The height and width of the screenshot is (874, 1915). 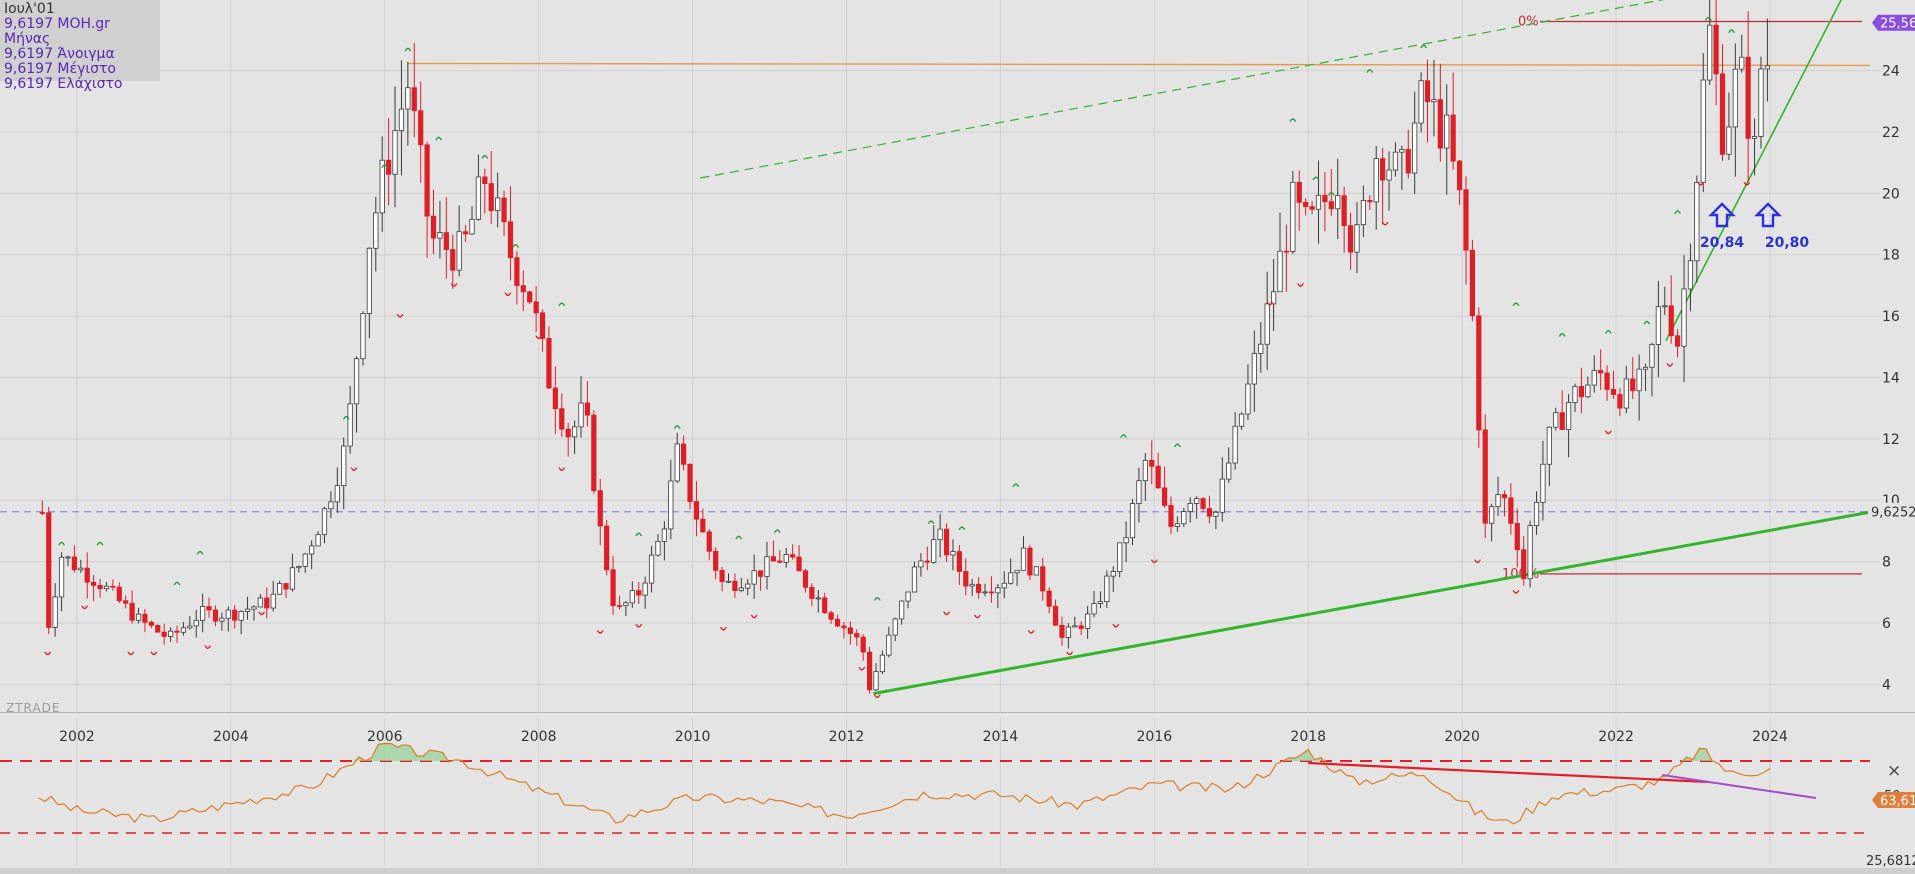 I want to click on y-tick-label: 4, so click(x=1886, y=685).